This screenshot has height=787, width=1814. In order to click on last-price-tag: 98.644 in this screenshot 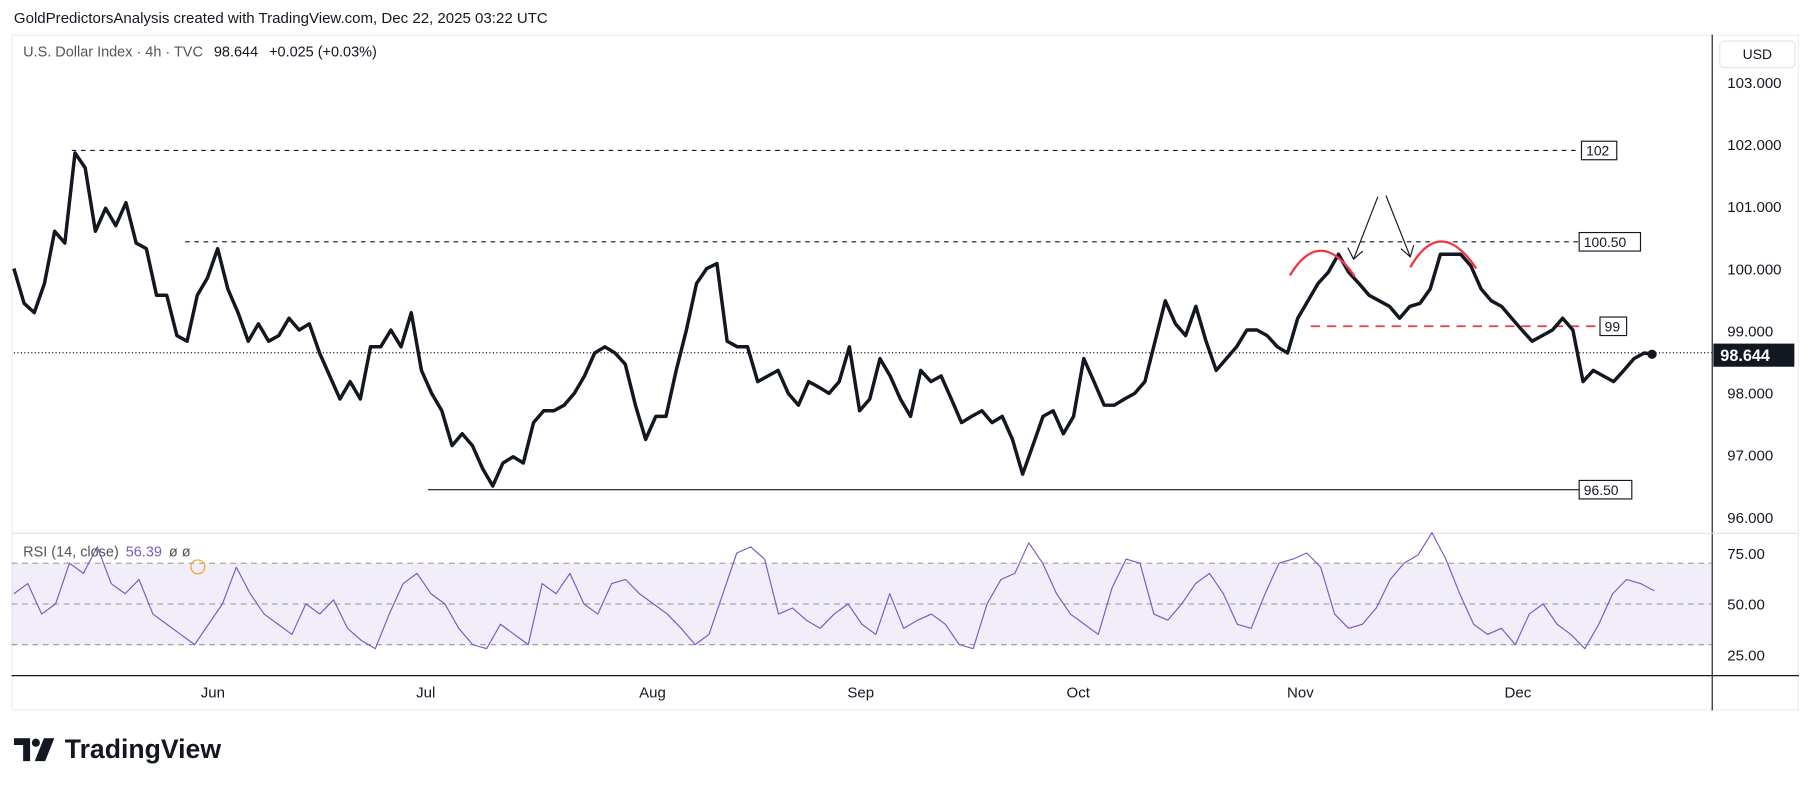, I will do `click(1754, 355)`.